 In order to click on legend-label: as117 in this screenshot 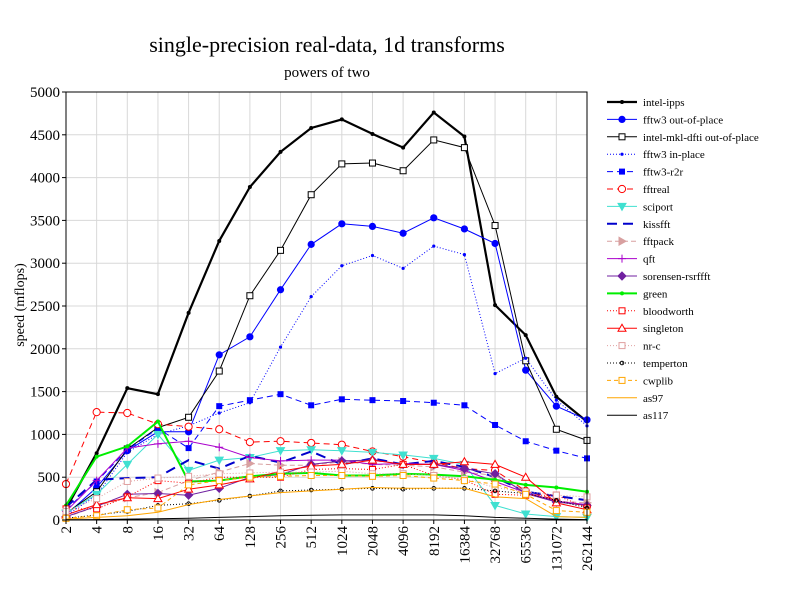, I will do `click(656, 416)`.